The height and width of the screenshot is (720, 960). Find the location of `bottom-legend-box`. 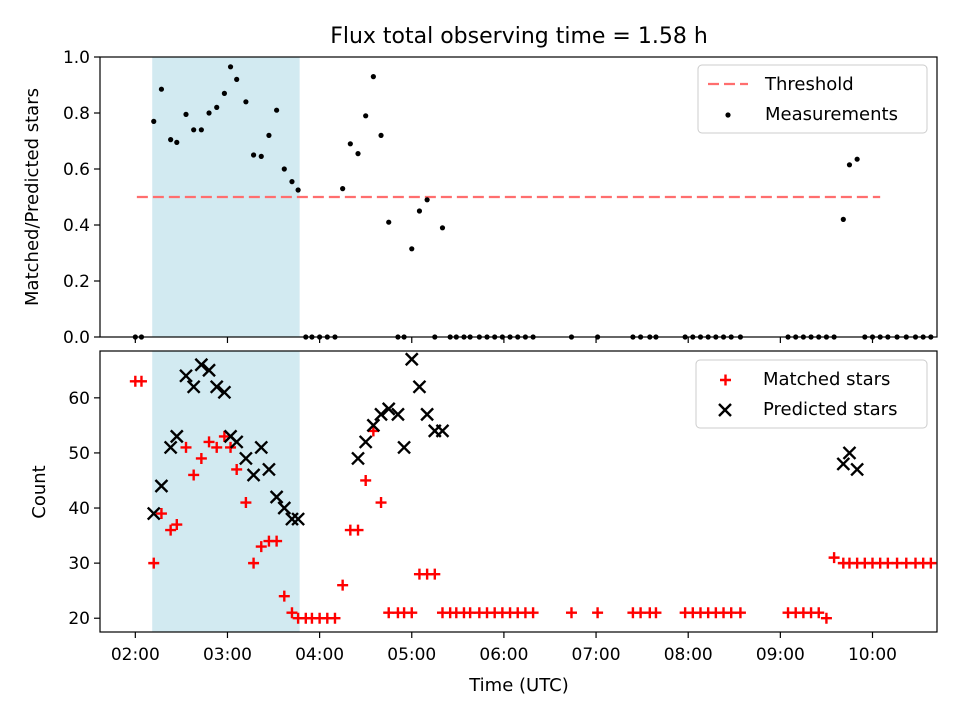

bottom-legend-box is located at coordinates (811, 394).